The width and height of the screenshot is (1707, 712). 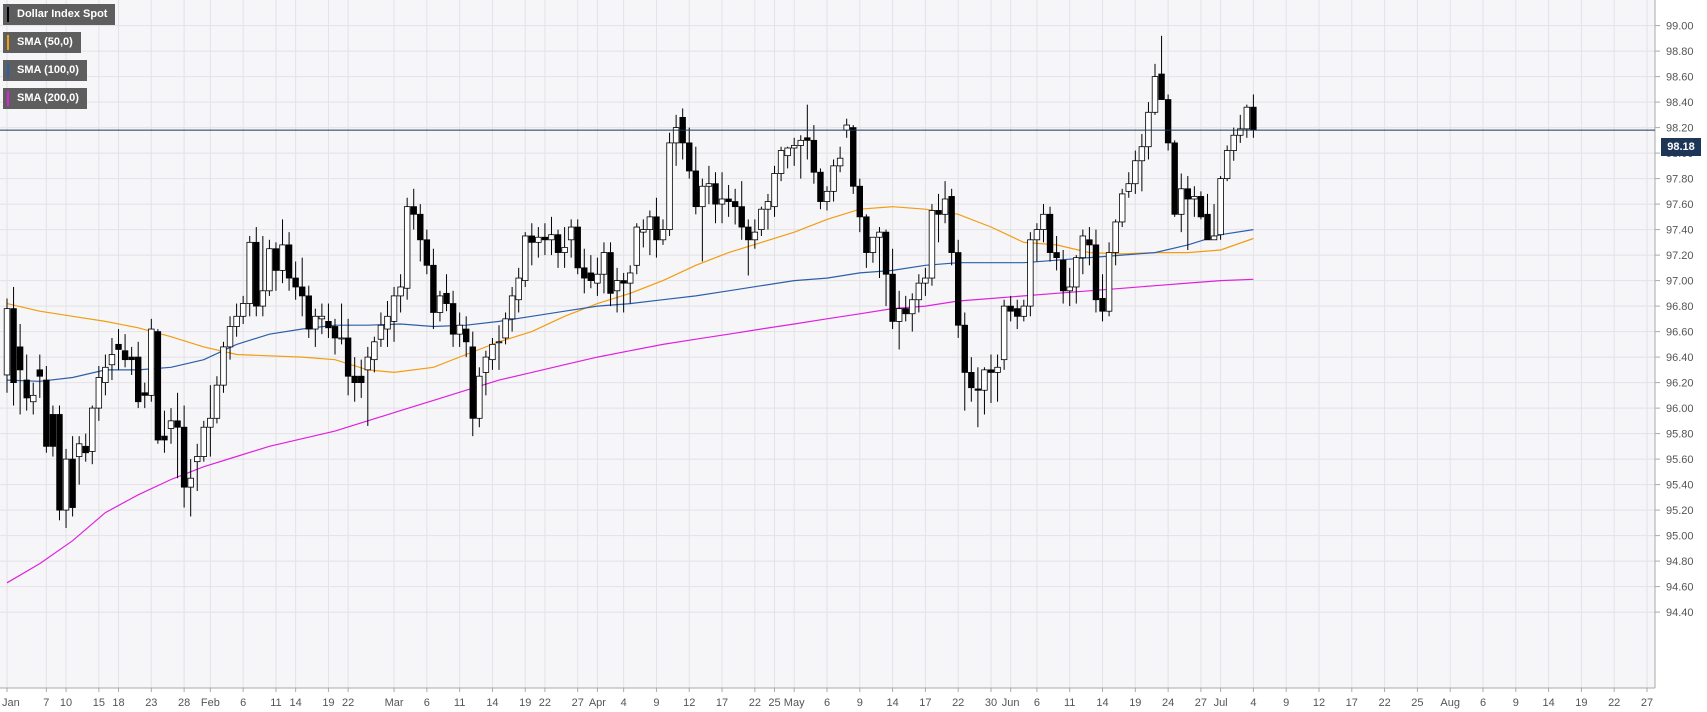 What do you see at coordinates (48, 98) in the screenshot?
I see `legend-label: SMA (200,0)` at bounding box center [48, 98].